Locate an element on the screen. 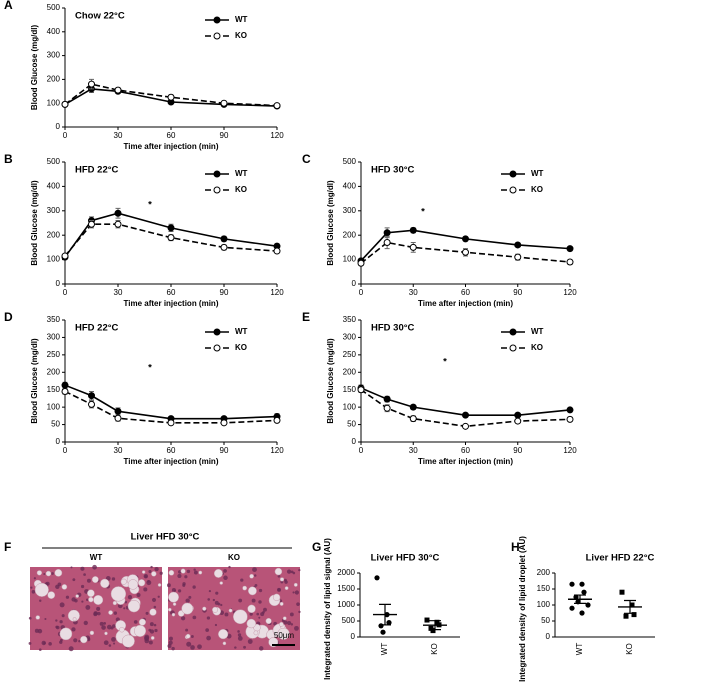 The image size is (708, 685). chart-title: HFD 22°C is located at coordinates (97, 170).